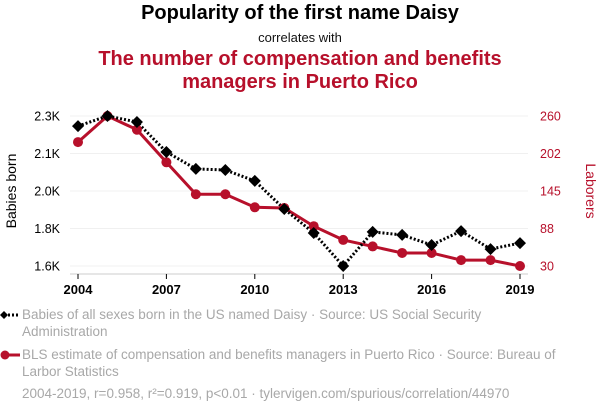 This screenshot has height=414, width=600. Describe the element at coordinates (47, 229) in the screenshot. I see `y-tick-label-left: 1.8K` at that location.